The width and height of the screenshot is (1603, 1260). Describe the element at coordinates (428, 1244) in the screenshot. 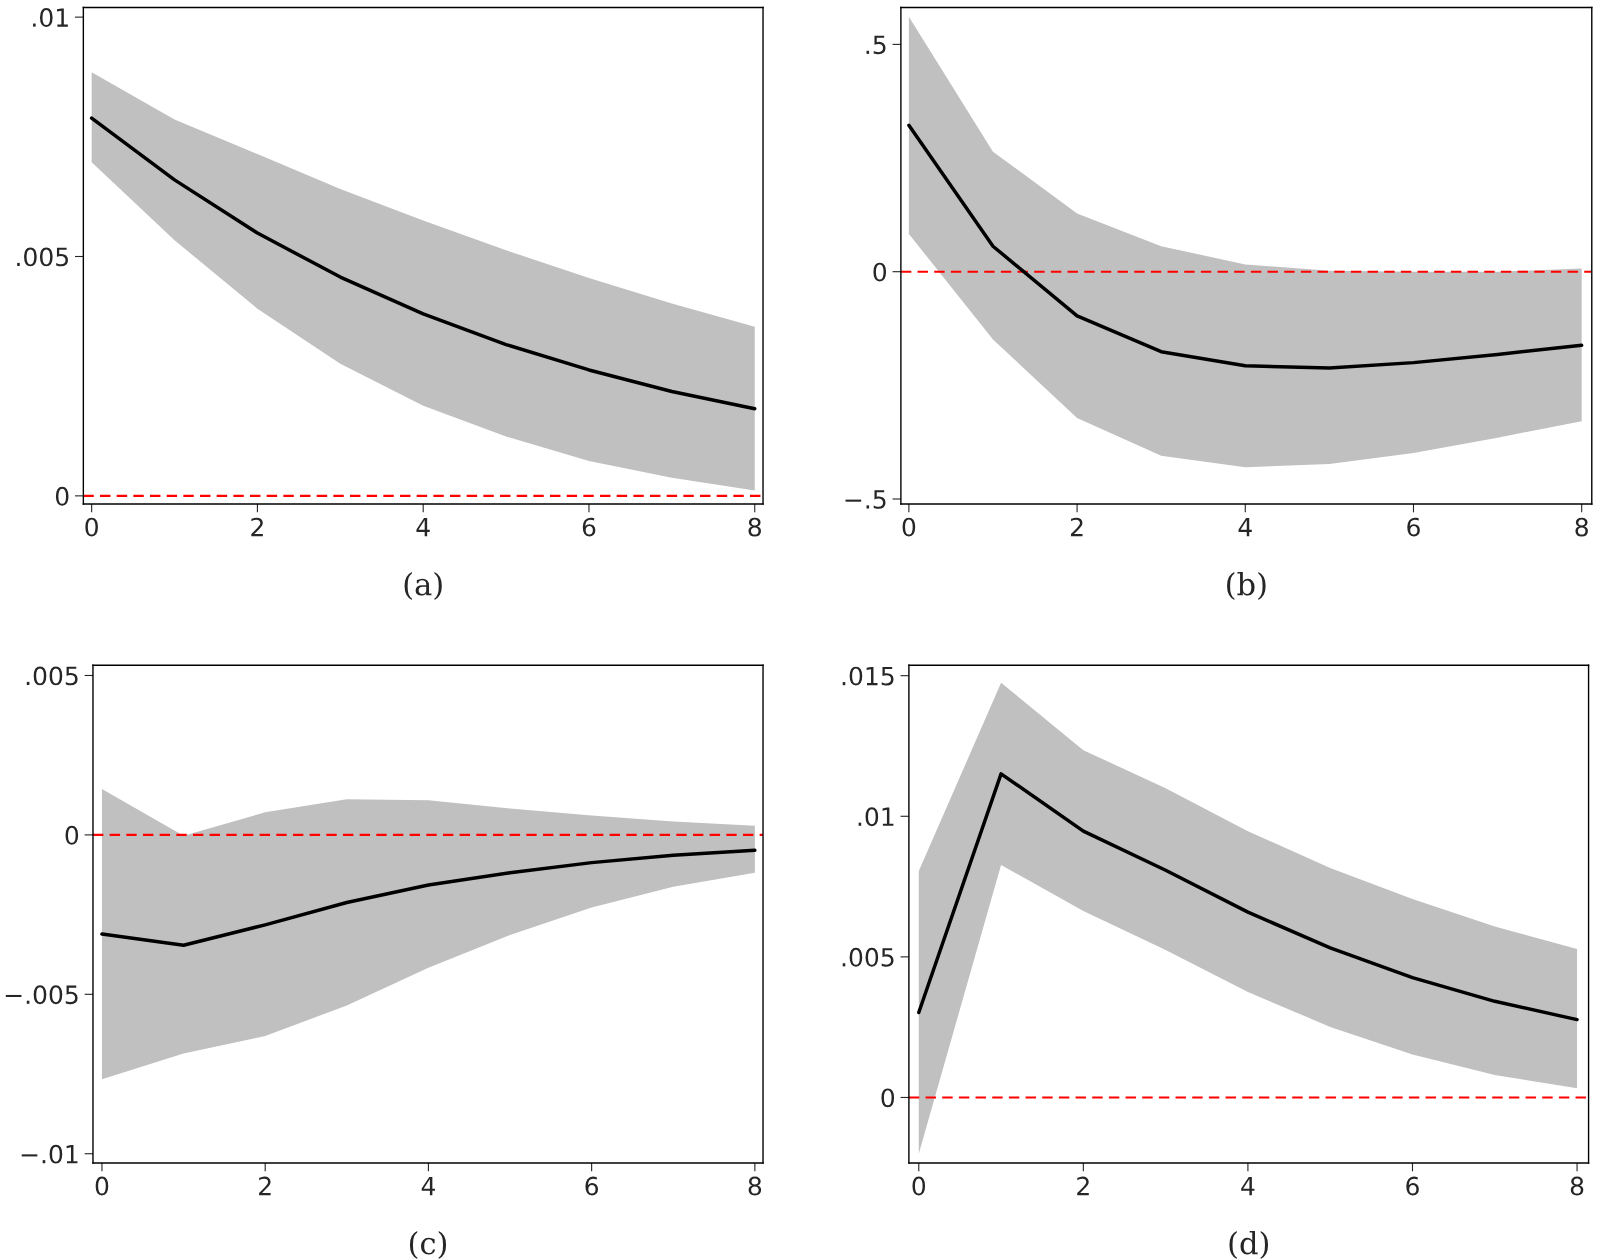

I see `x-axis-title: (c)` at that location.